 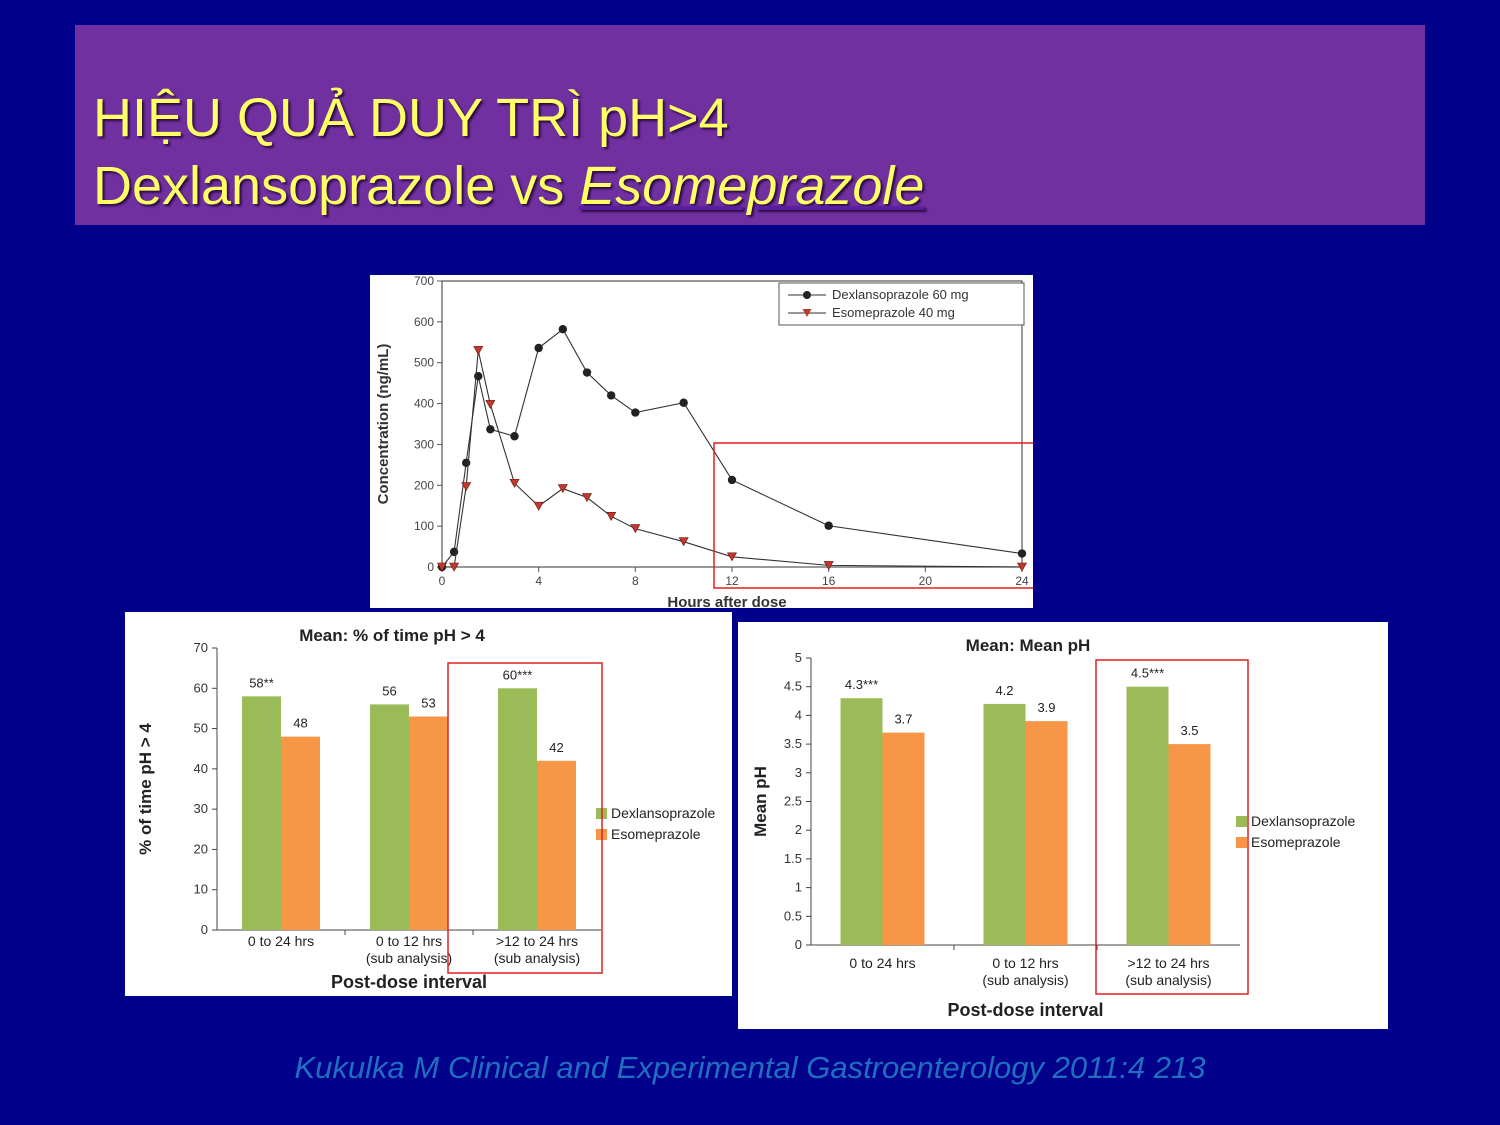 What do you see at coordinates (424, 485) in the screenshot?
I see `y-tick-label: 200` at bounding box center [424, 485].